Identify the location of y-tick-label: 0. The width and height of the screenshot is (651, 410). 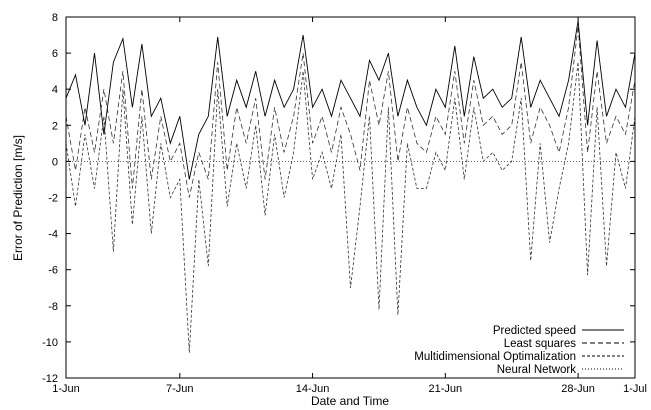
(55, 162).